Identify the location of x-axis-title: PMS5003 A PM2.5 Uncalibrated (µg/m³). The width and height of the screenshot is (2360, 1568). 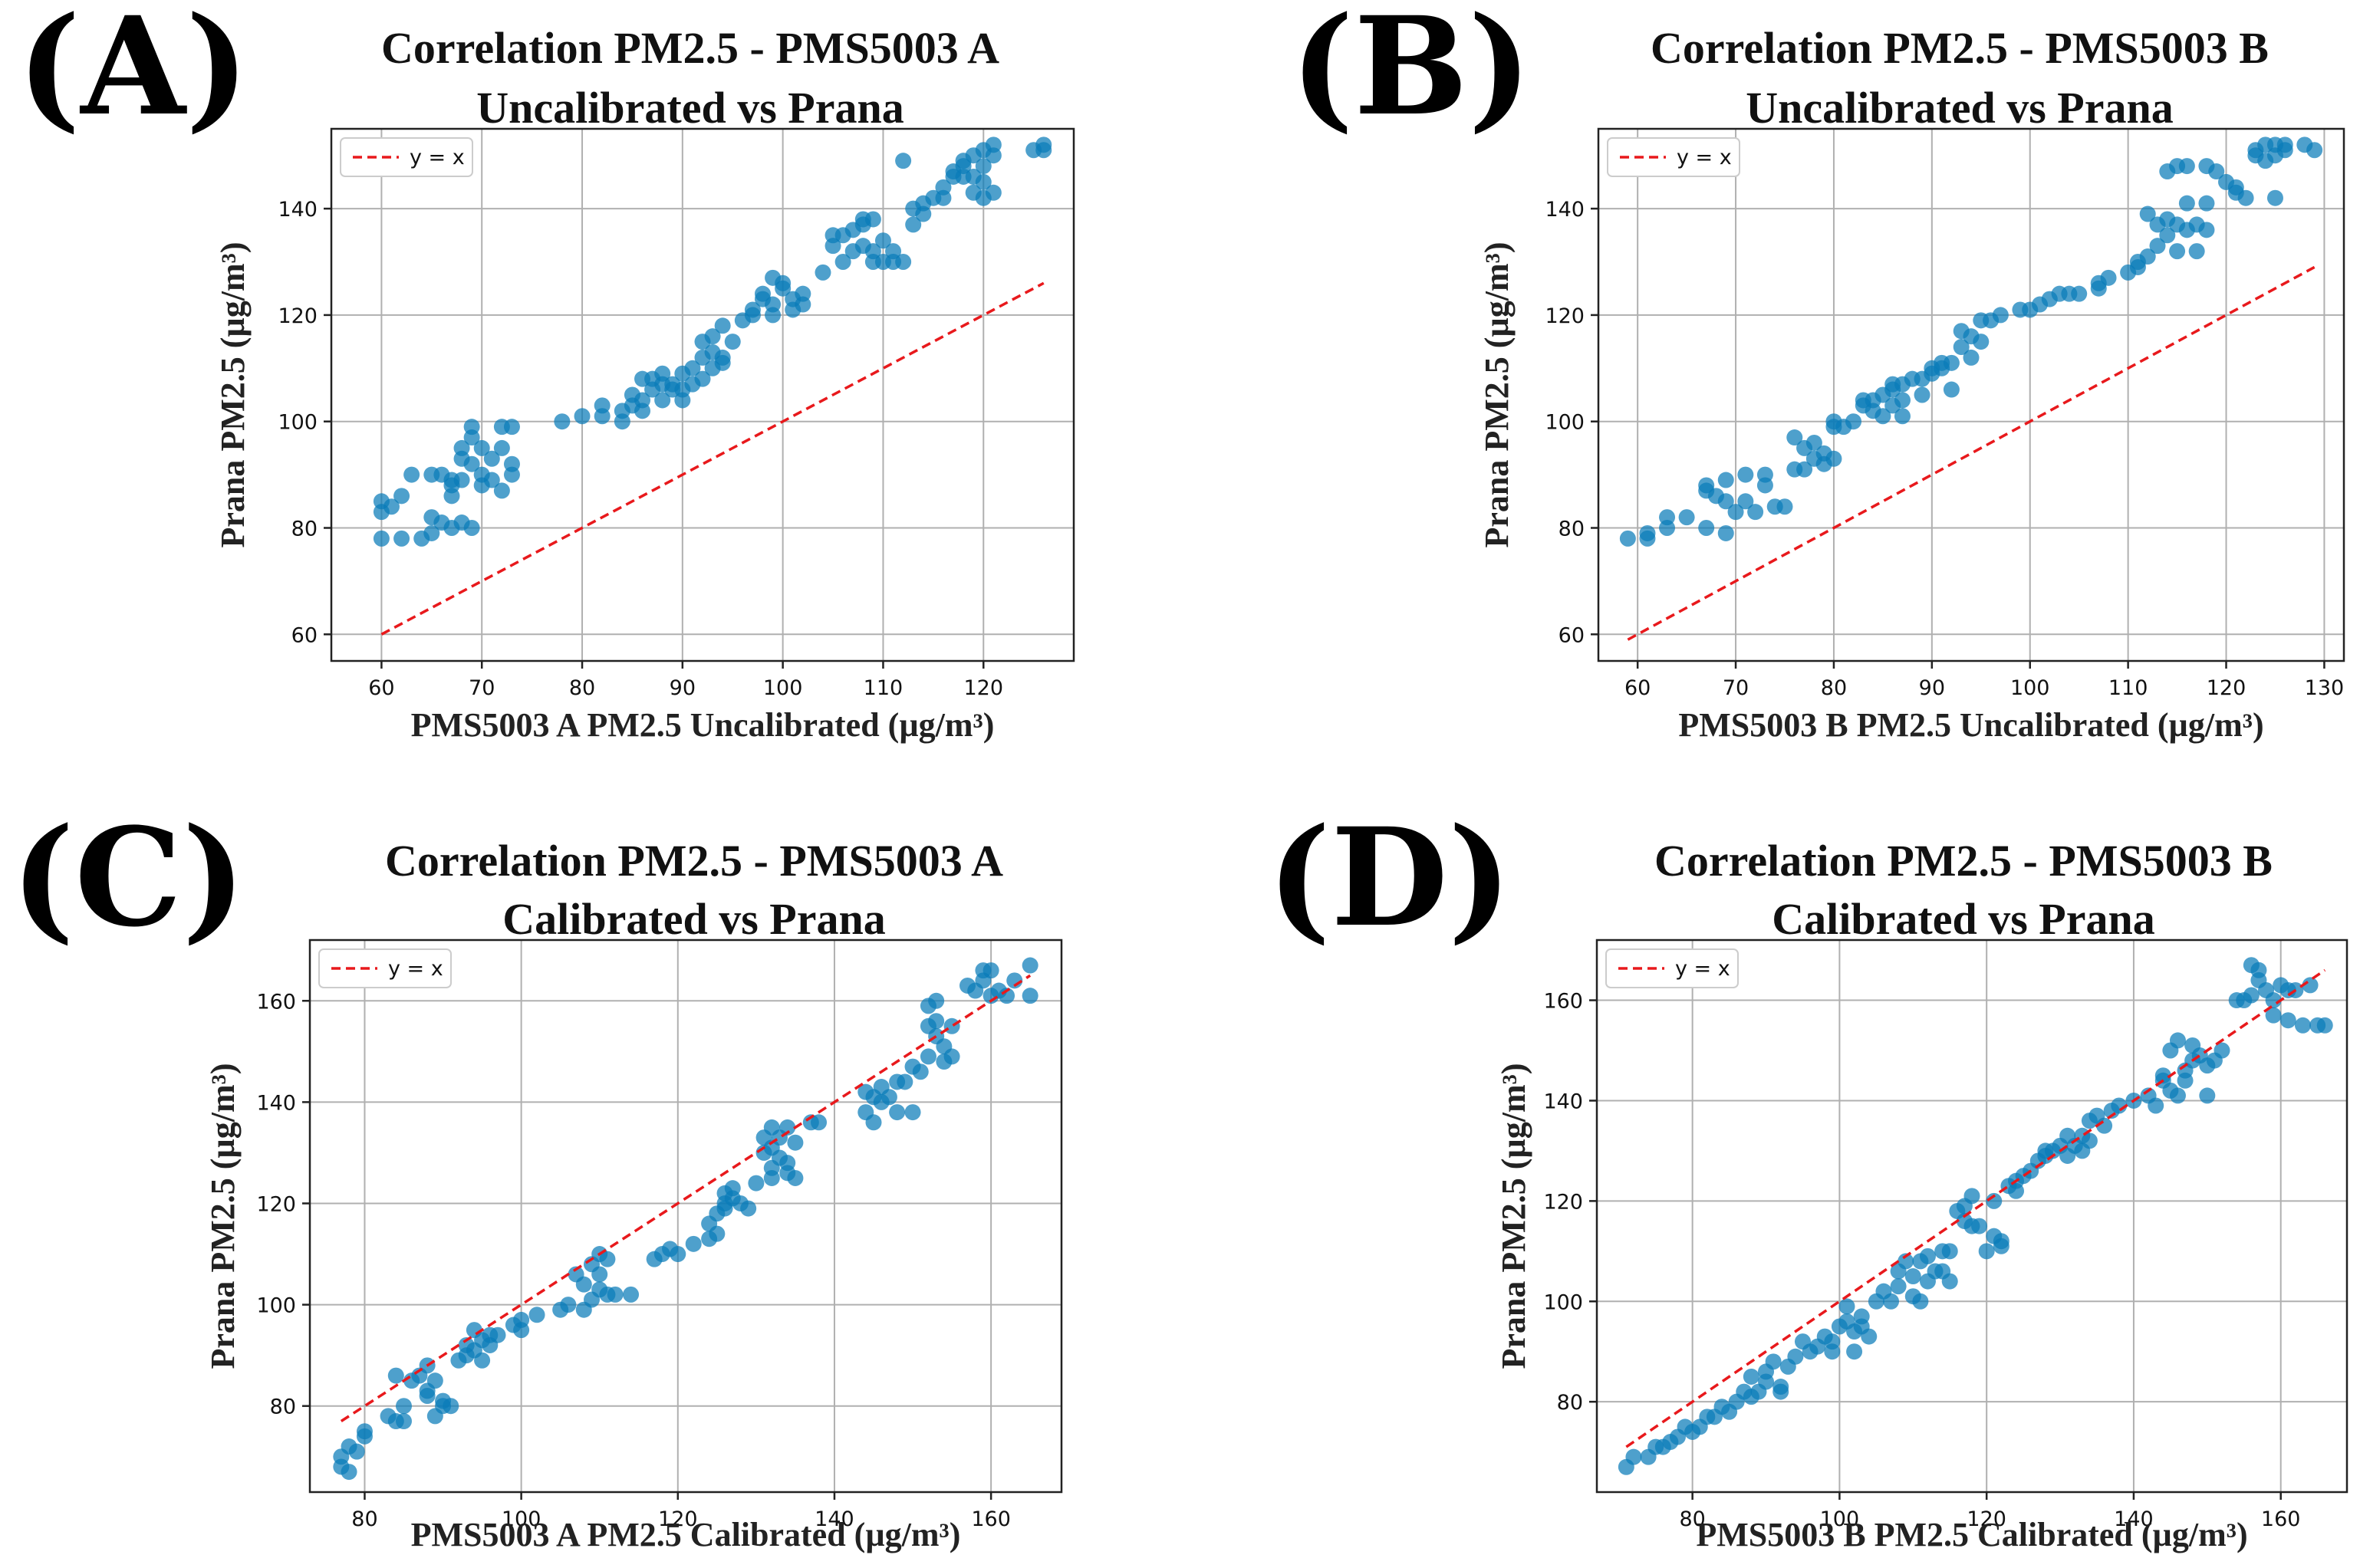
(703, 725).